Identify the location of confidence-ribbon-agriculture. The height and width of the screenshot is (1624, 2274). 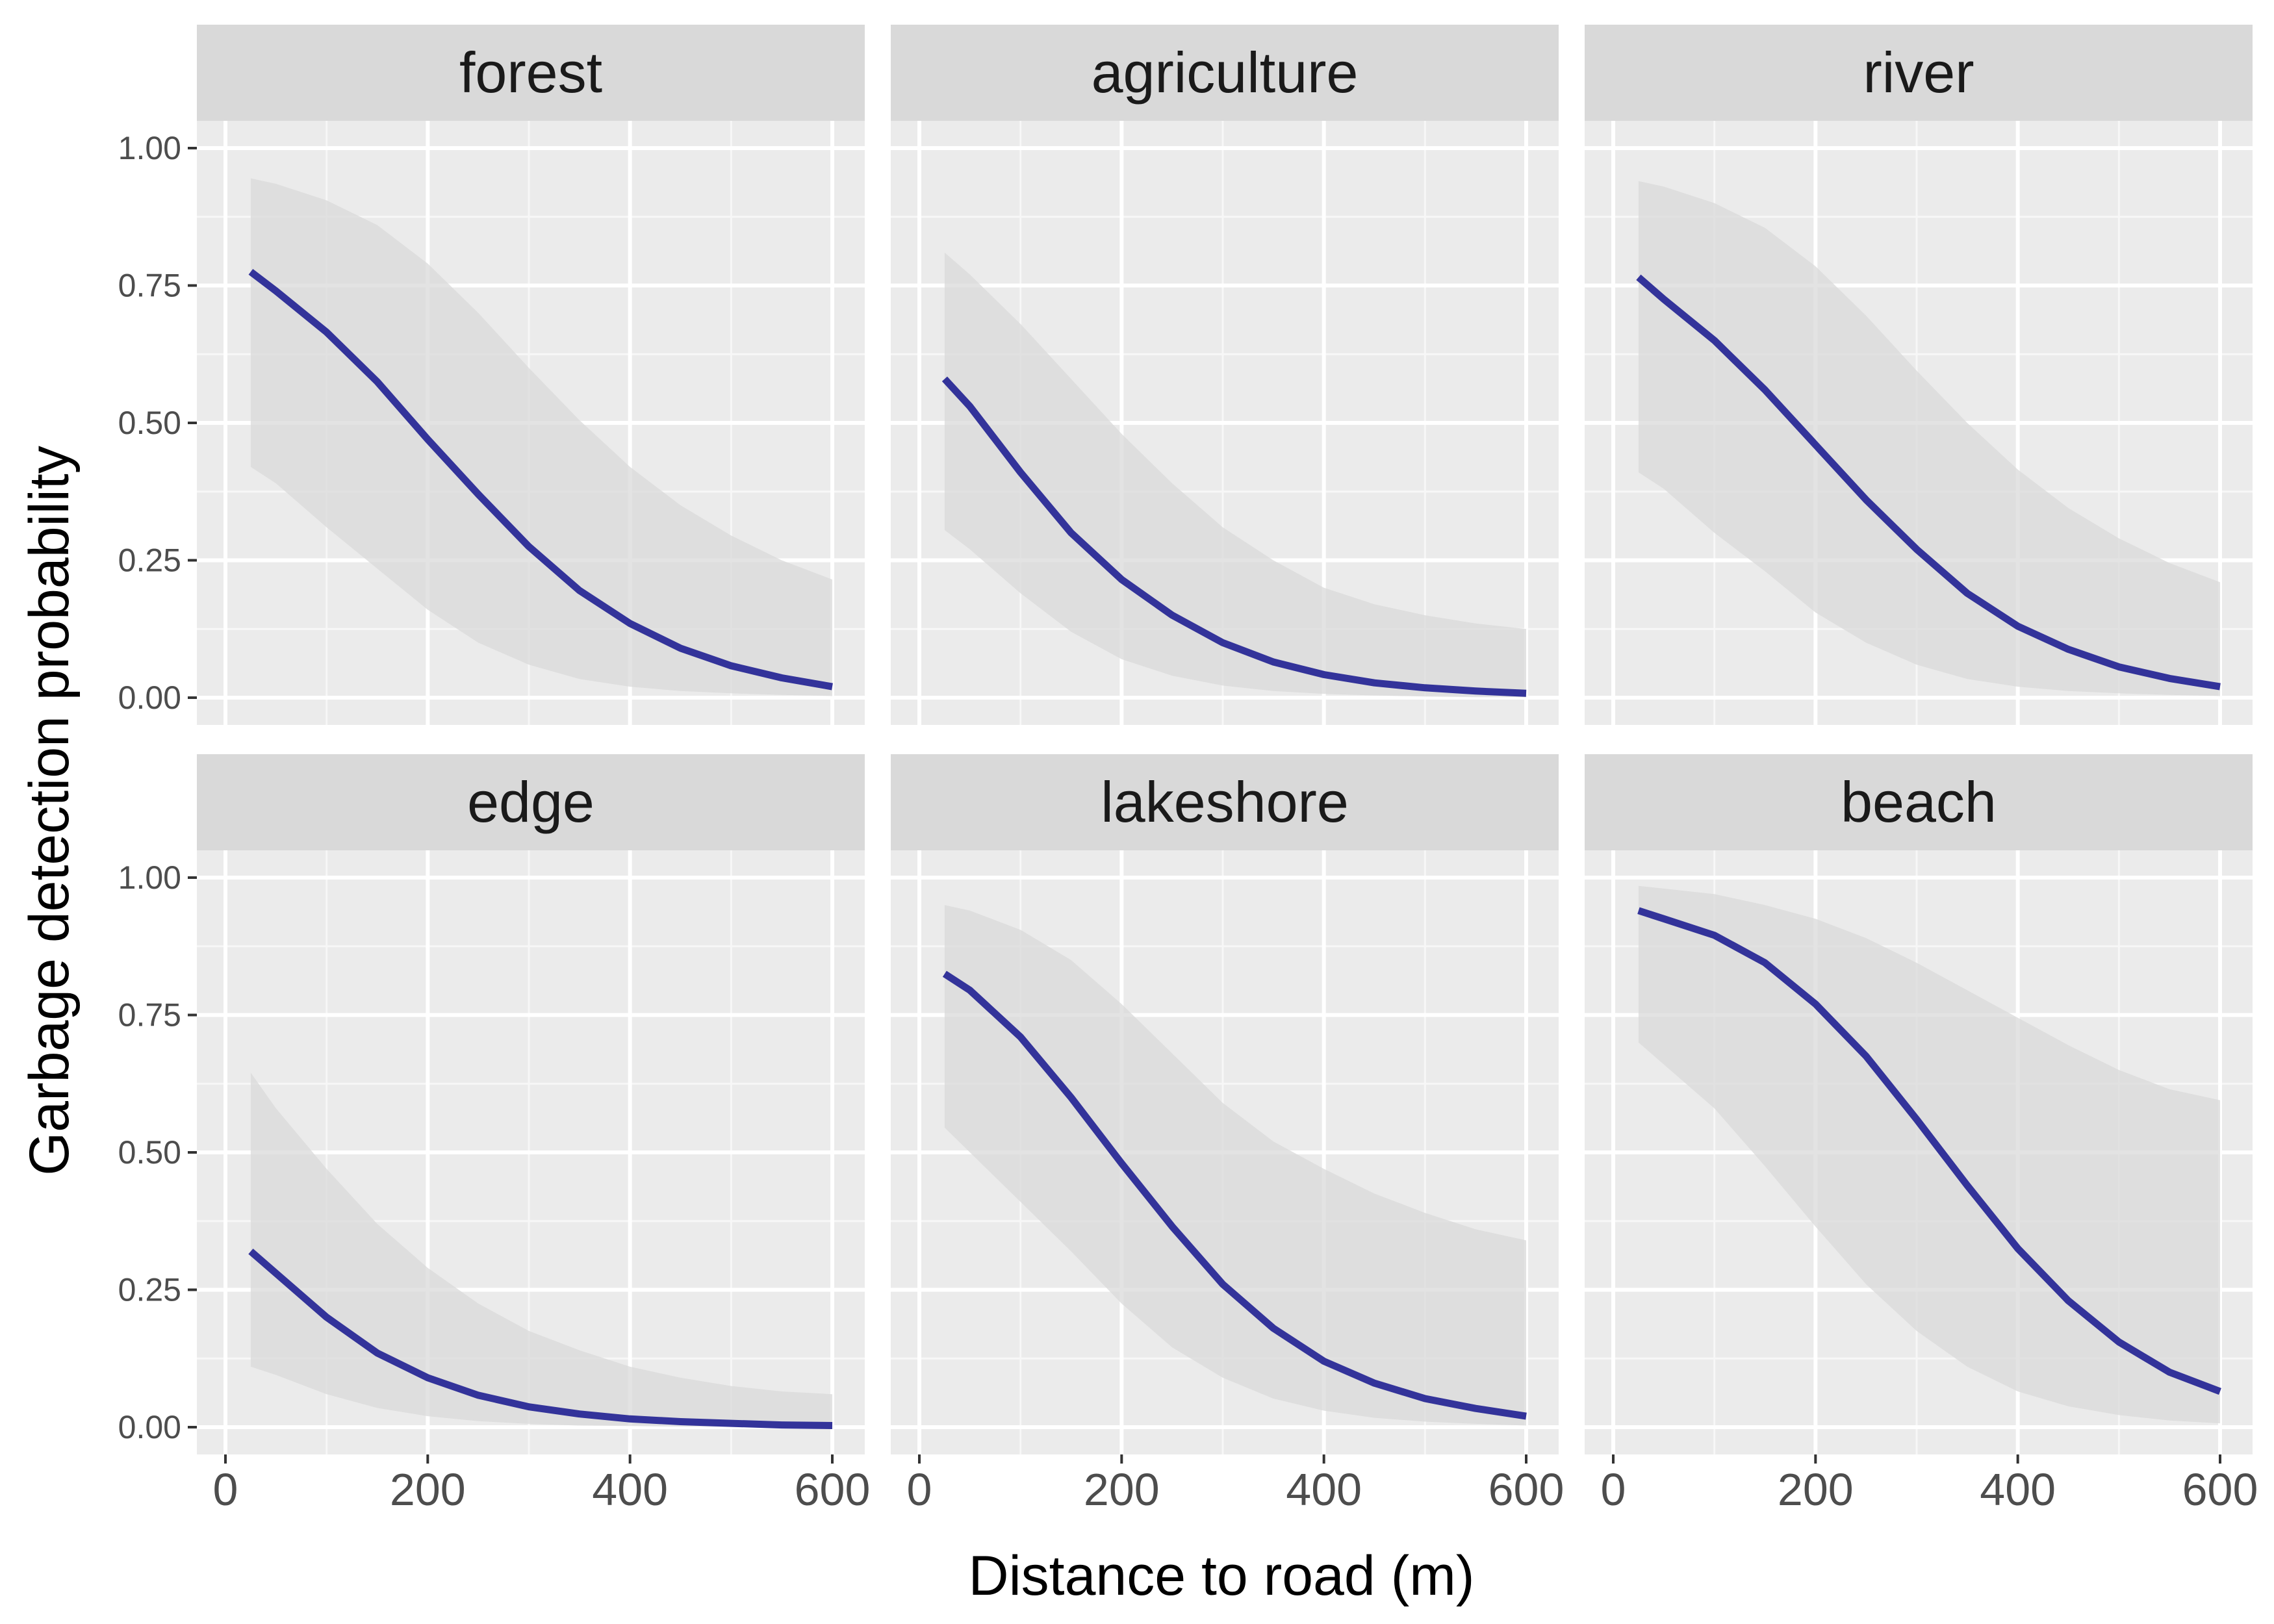
(1235, 475).